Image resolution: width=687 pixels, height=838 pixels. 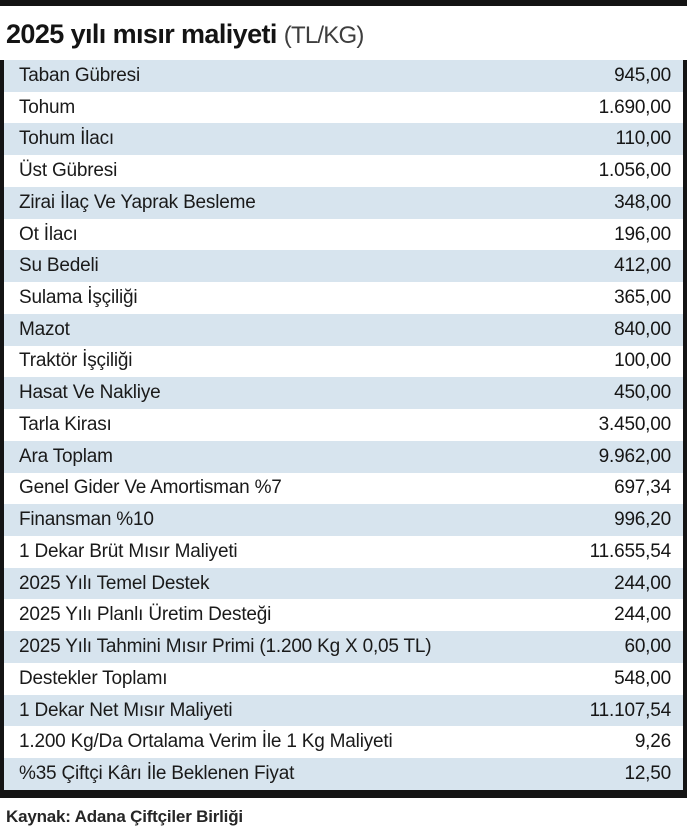 I want to click on row-label: 2025 Yılı Temel Destek, so click(x=114, y=583).